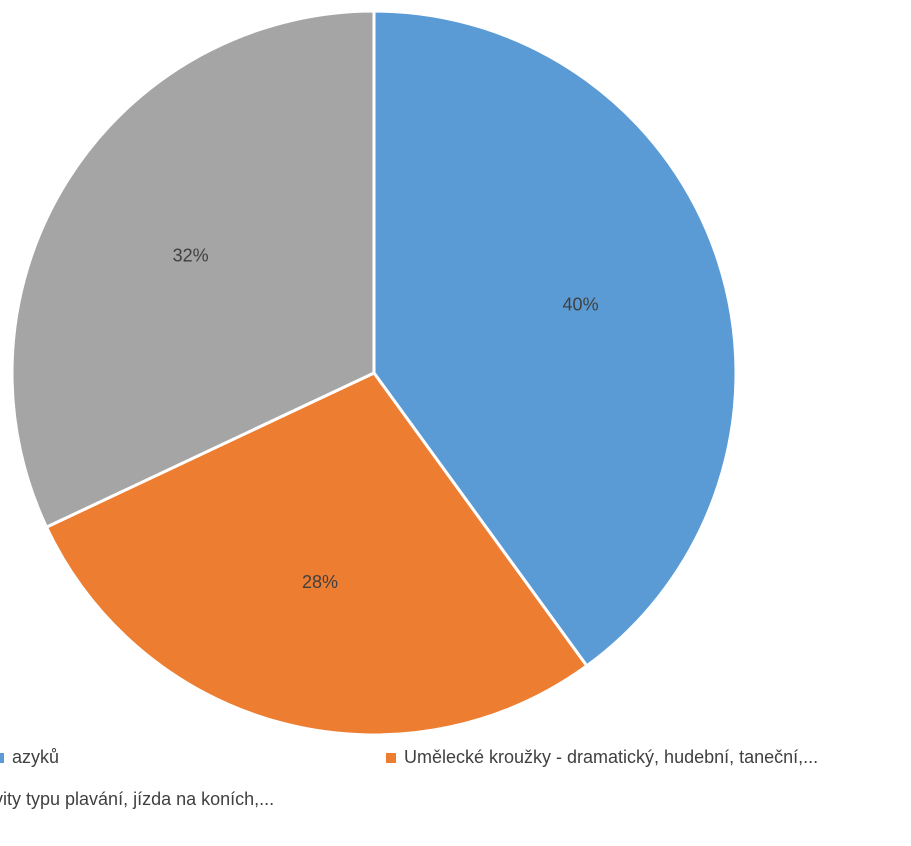 This screenshot has height=846, width=911. What do you see at coordinates (581, 305) in the screenshot?
I see `data-label-0: 40%` at bounding box center [581, 305].